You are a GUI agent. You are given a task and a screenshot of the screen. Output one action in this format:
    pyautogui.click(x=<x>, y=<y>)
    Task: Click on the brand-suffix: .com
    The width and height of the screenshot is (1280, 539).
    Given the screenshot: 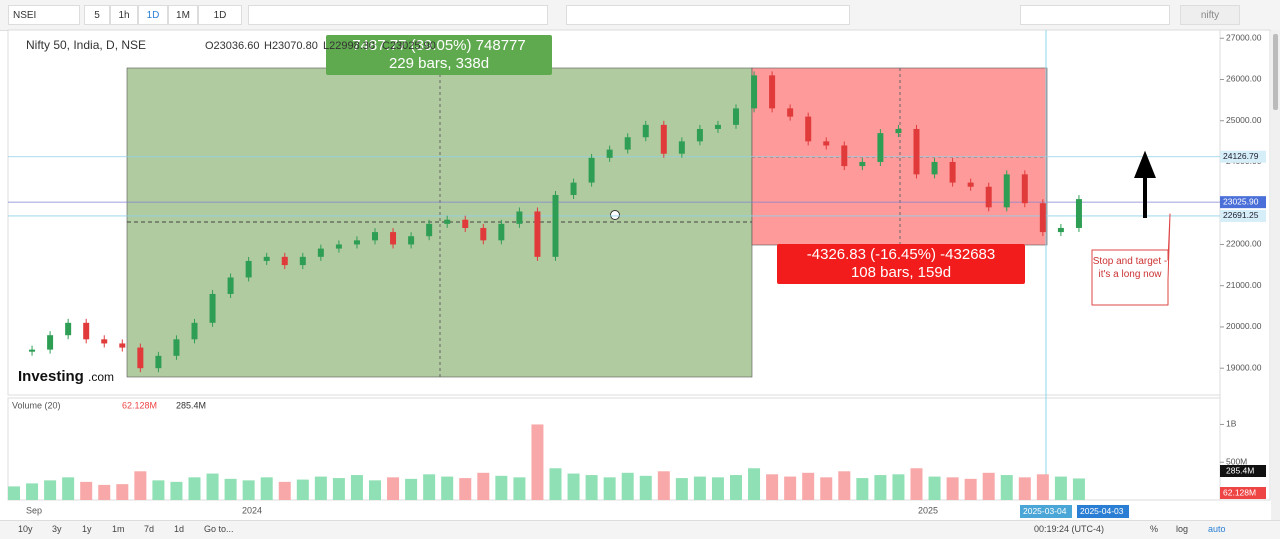 What is the action you would take?
    pyautogui.click(x=101, y=377)
    